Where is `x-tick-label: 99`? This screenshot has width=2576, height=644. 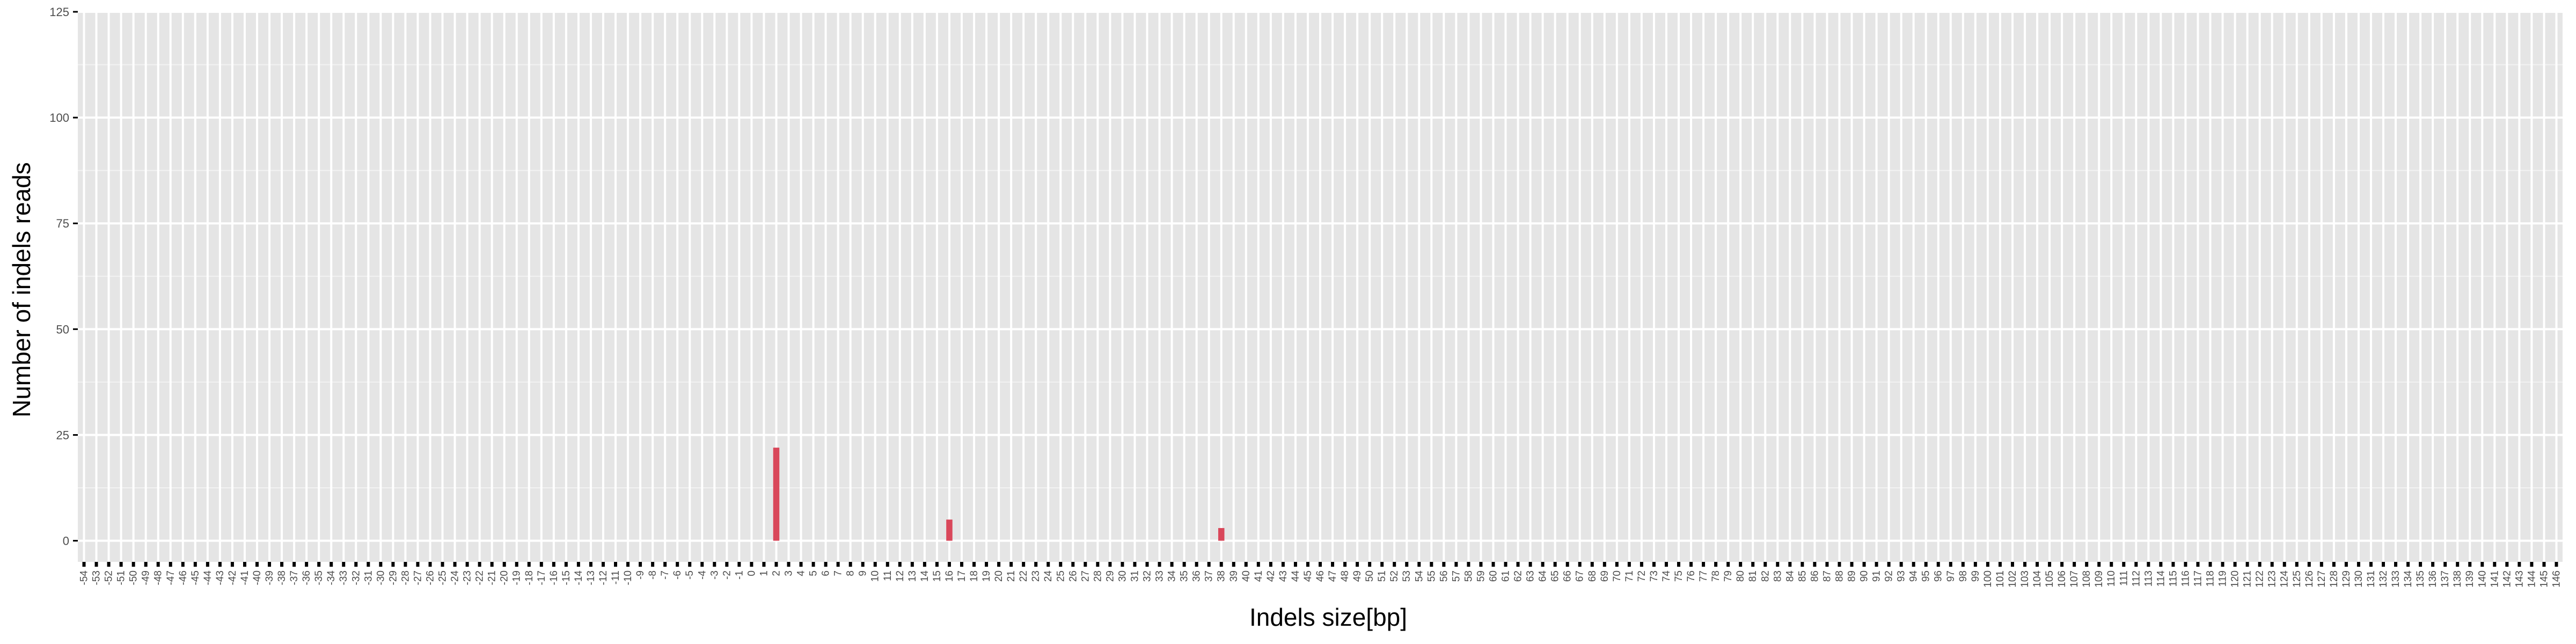
x-tick-label: 99 is located at coordinates (1975, 576).